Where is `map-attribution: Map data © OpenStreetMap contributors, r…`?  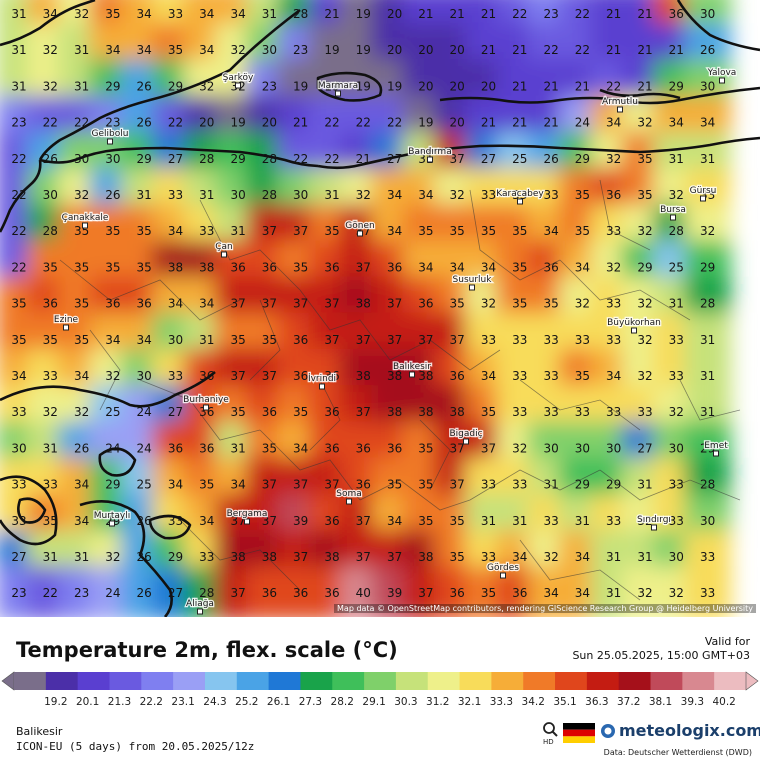 map-attribution: Map data © OpenStreetMap contributors, r… is located at coordinates (545, 608).